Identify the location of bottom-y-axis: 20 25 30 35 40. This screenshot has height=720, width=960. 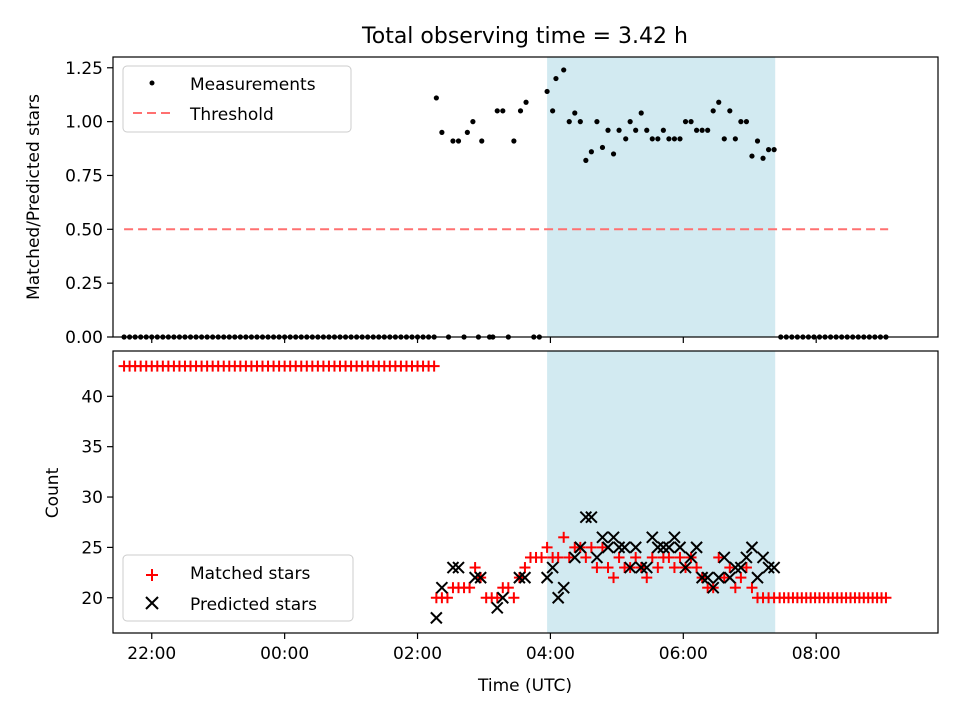
(97, 498).